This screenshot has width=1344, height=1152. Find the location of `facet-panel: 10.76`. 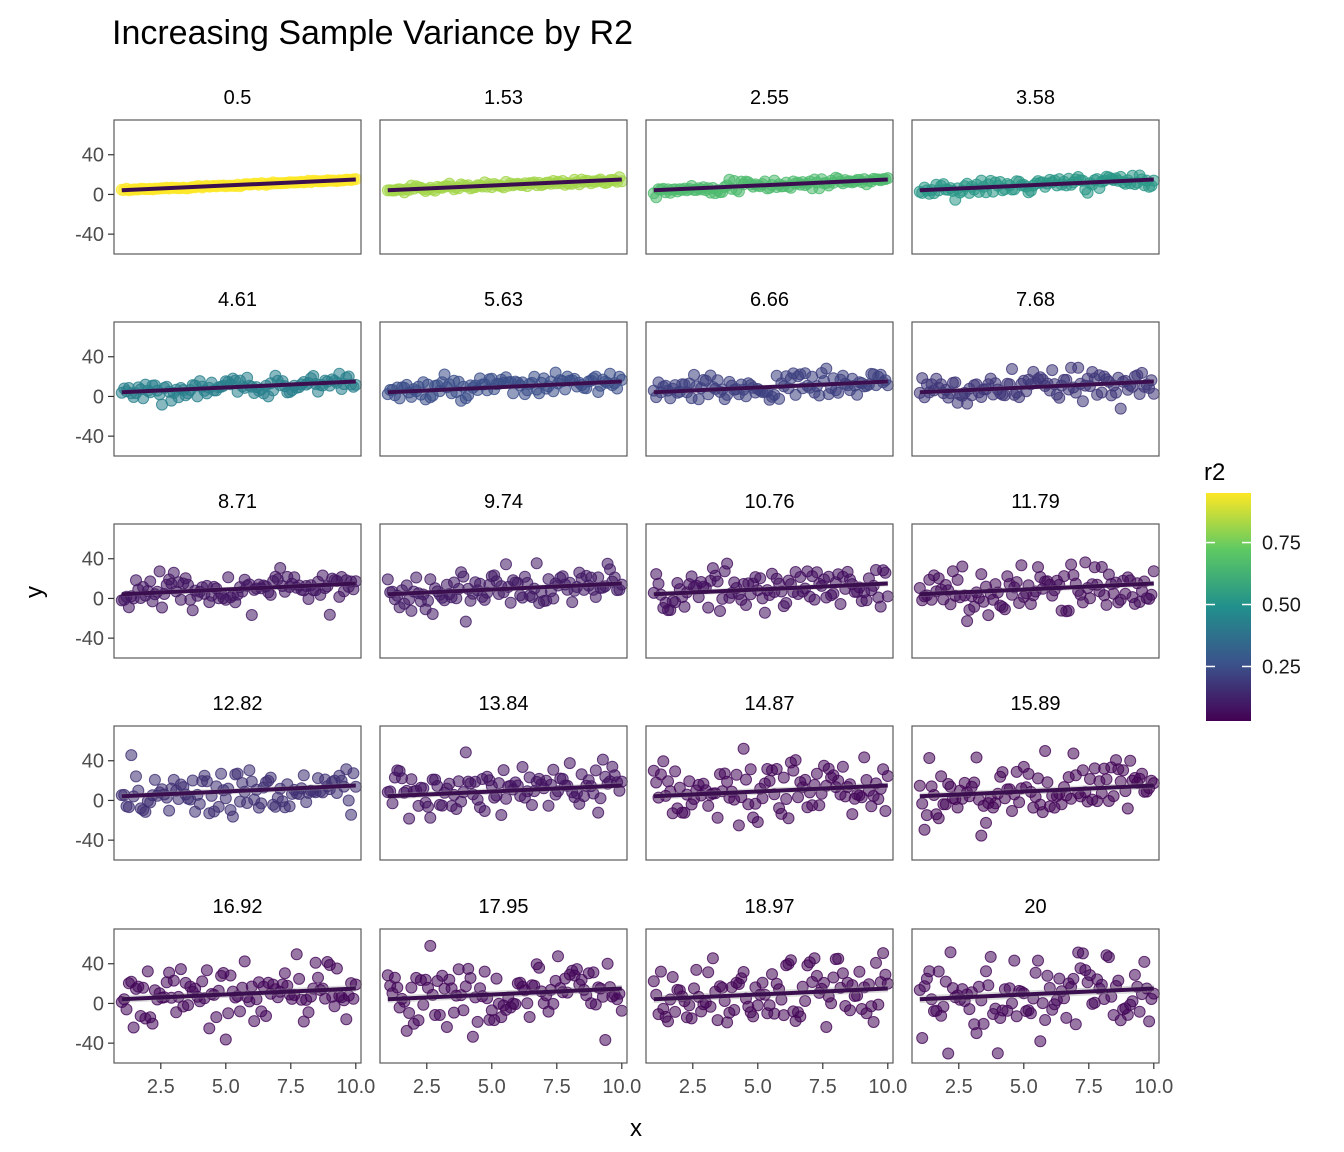

facet-panel: 10.76 is located at coordinates (769, 575).